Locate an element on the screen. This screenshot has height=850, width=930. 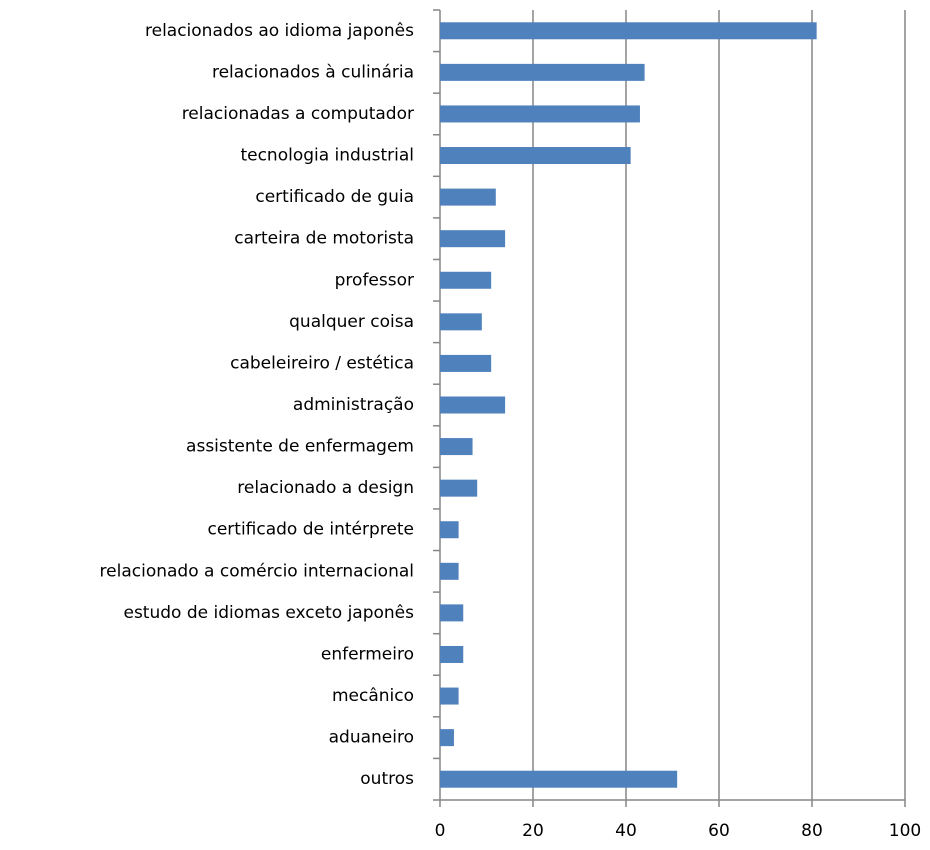
y-tick-label: certificado de intérprete is located at coordinates (310, 530).